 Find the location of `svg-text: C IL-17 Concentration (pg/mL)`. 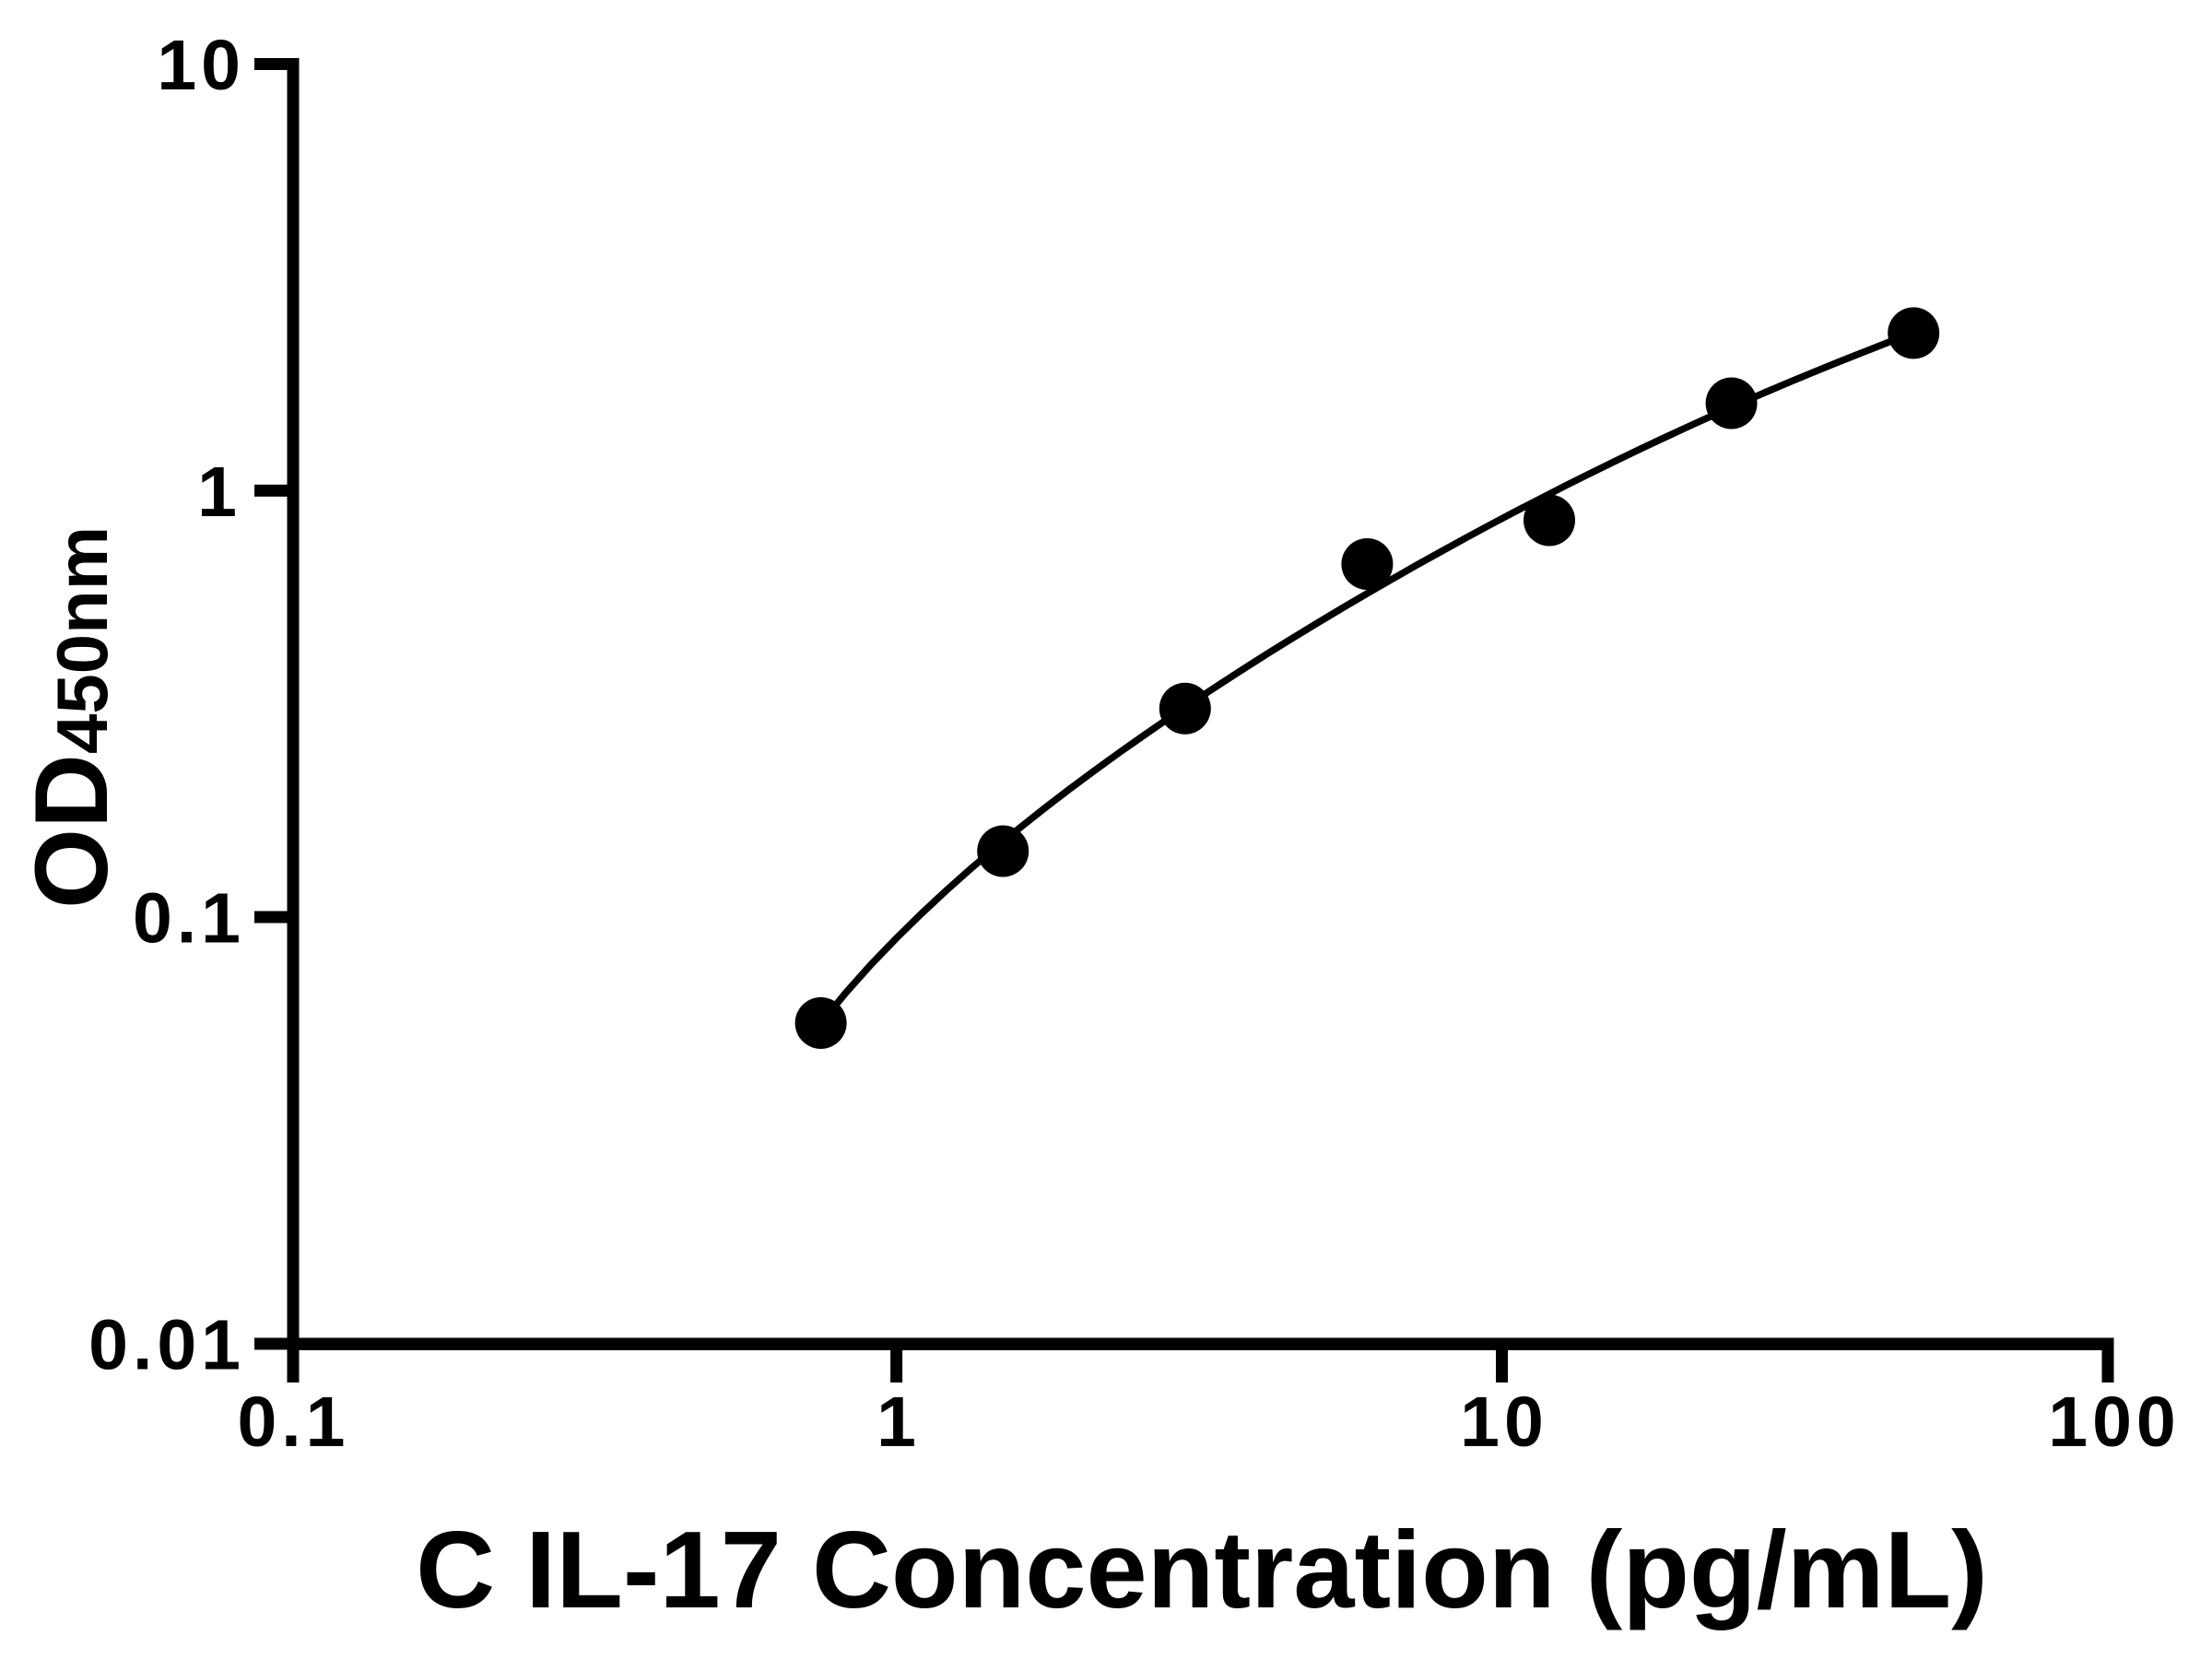

svg-text: C IL-17 Concentration (pg/mL) is located at coordinates (1202, 1570).